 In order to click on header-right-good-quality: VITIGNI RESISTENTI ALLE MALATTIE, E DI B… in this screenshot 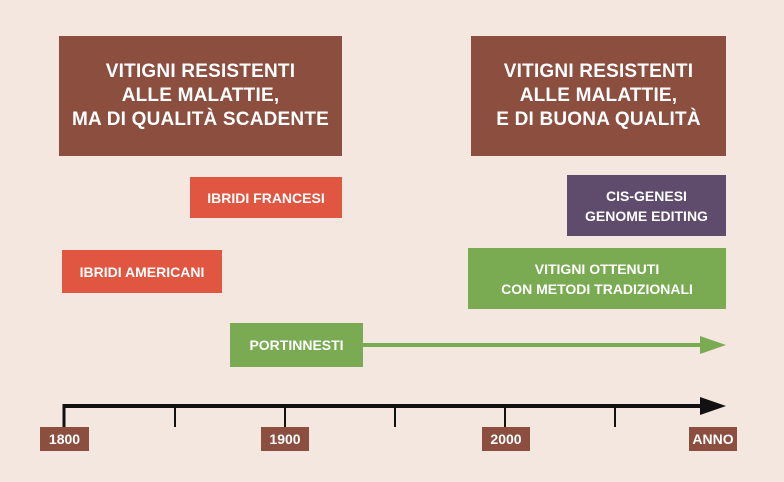, I will do `click(598, 96)`.